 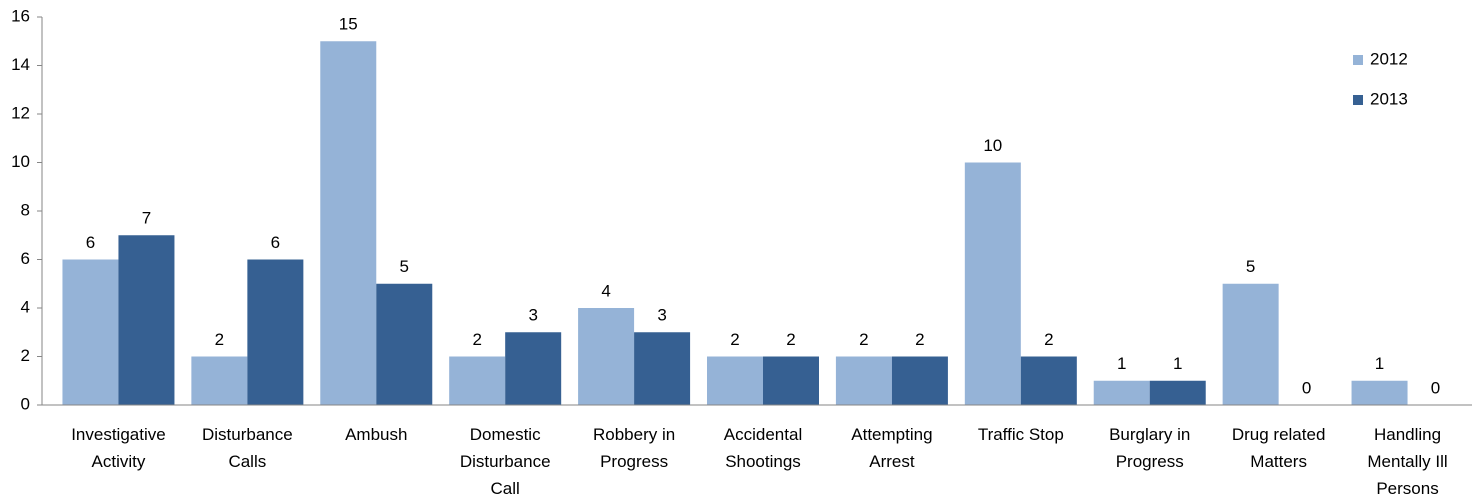 I want to click on y-tick-label: 8, so click(x=25, y=209).